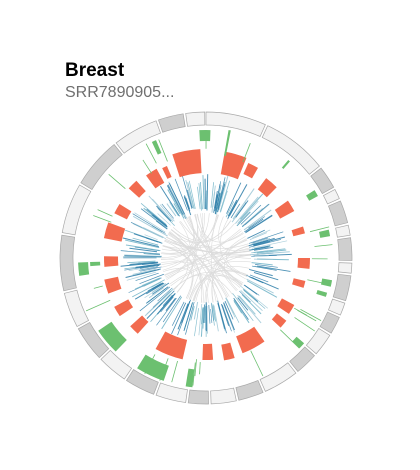 The width and height of the screenshot is (420, 470). I want to click on fusion-link-track, so click(206, 255).